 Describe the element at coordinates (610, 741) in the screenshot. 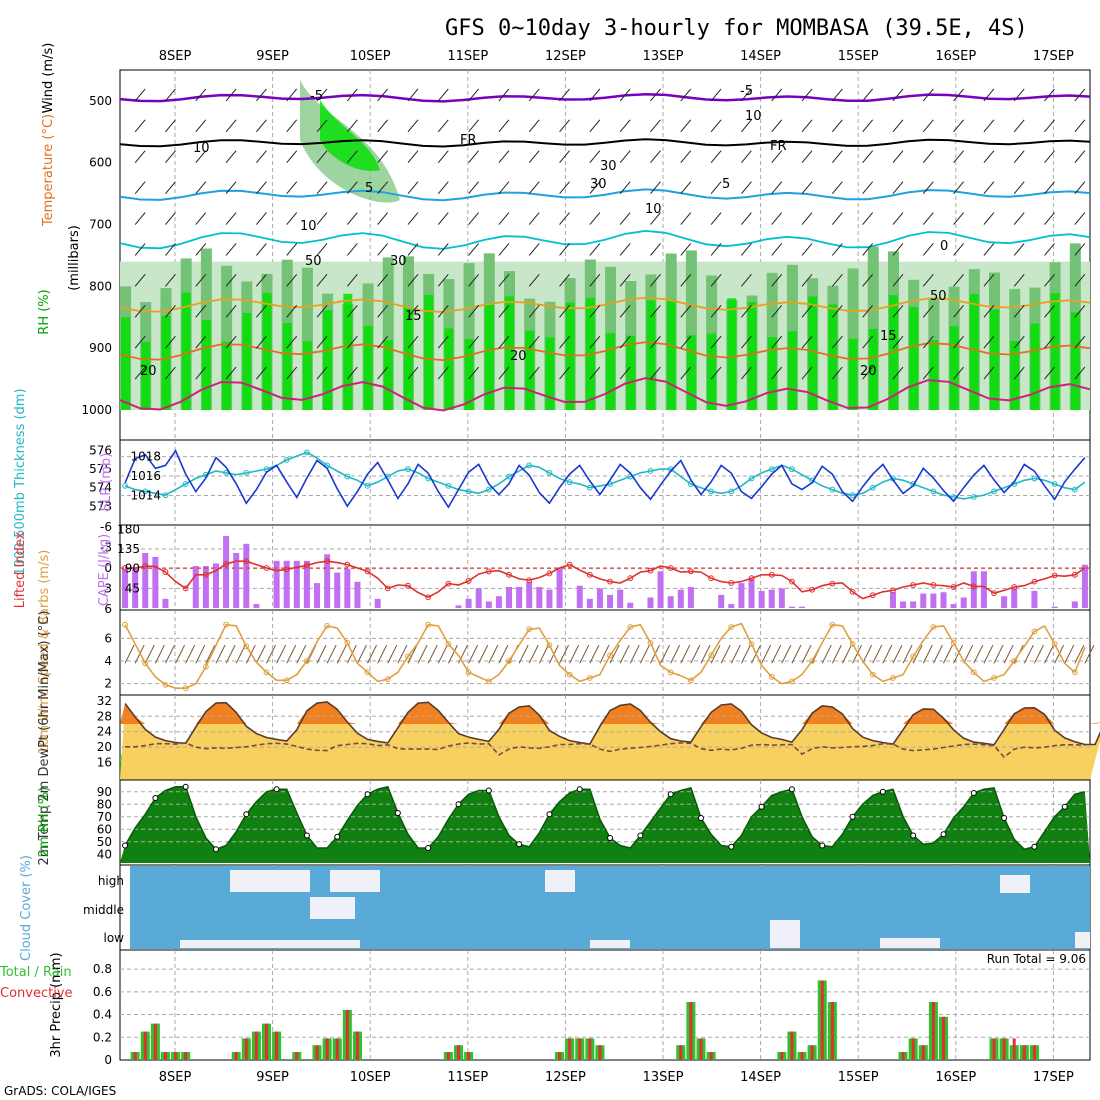

I see `temp-area-fill` at that location.